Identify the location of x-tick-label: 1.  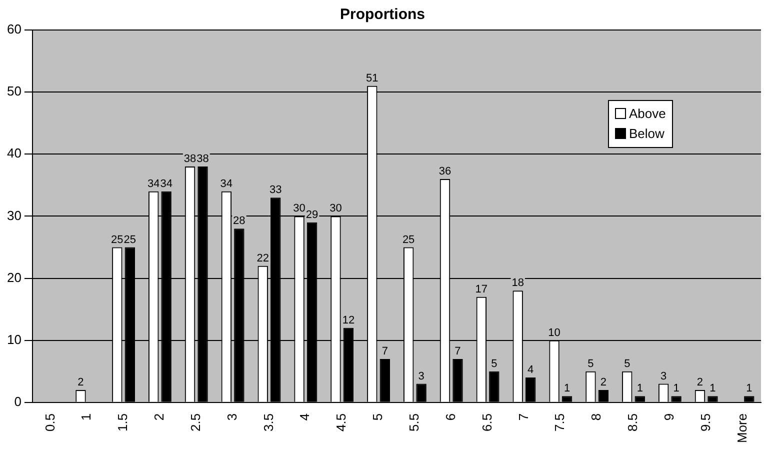
(86, 417).